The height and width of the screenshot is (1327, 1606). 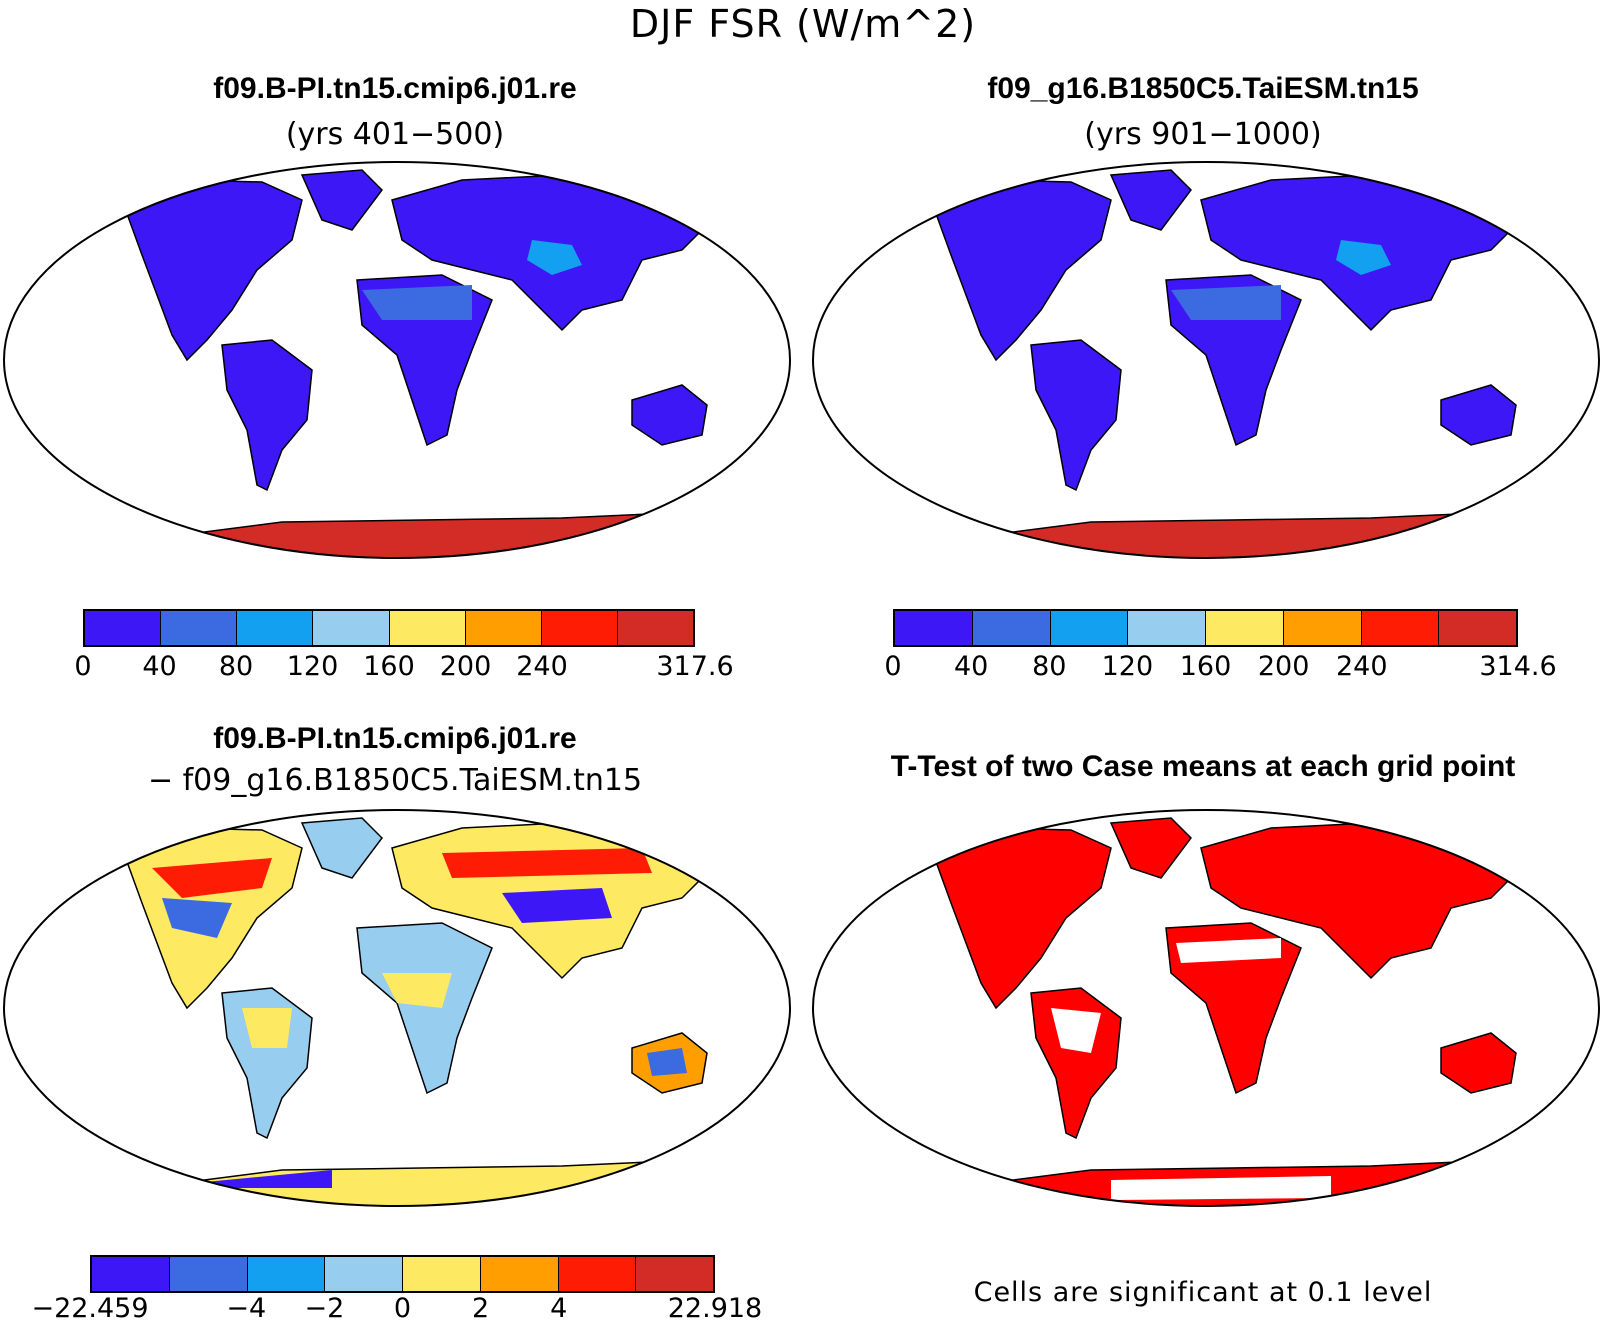 I want to click on colorbar-ticks-bottom-left: −22.459 −4 −2 0 2 4 22.918, so click(x=396, y=1310).